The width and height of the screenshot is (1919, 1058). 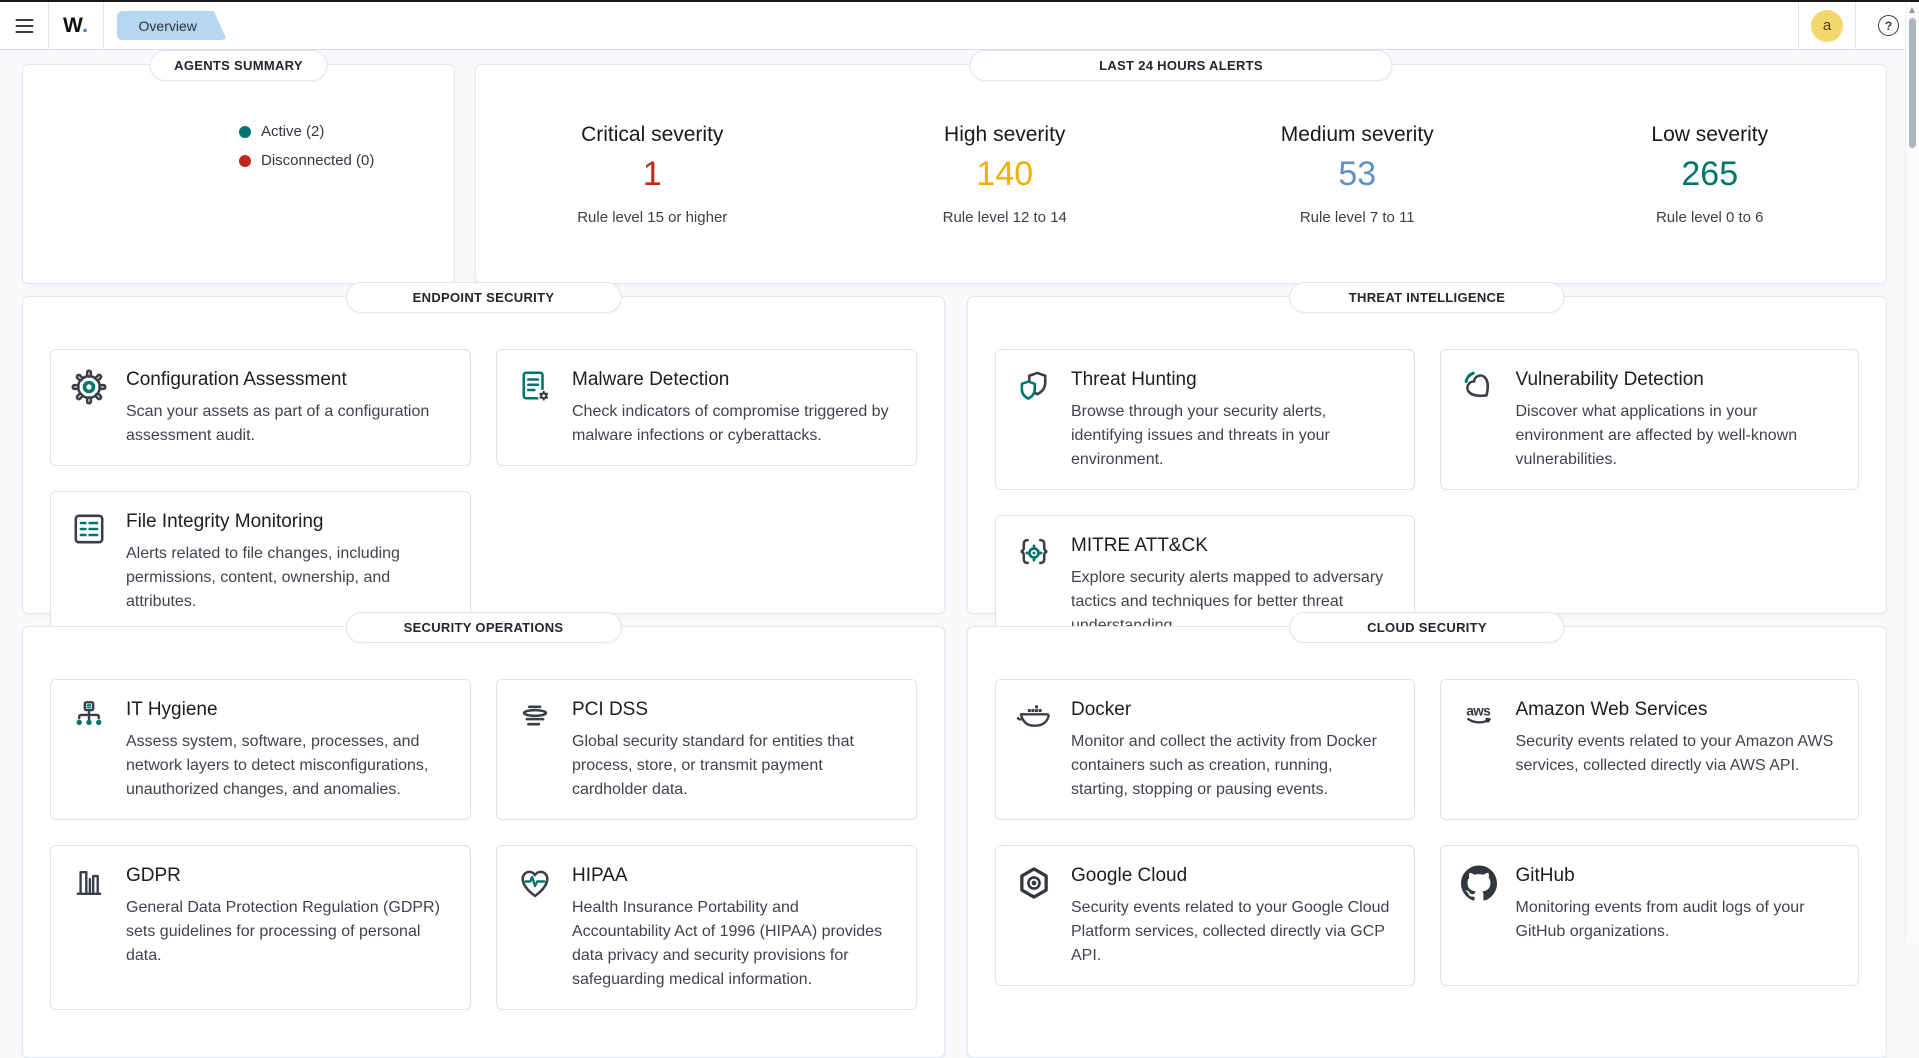 I want to click on scroll-up-arrow-icon, so click(x=1912, y=10).